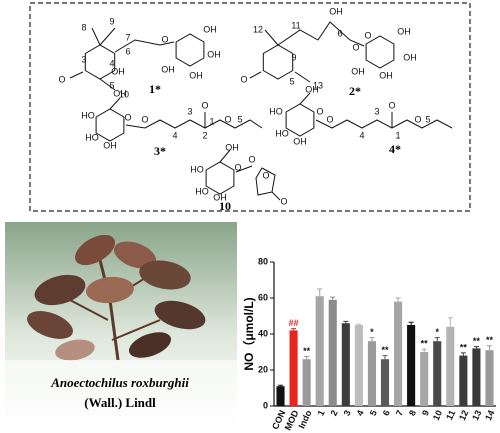 This screenshot has width=500, height=433. Describe the element at coordinates (361, 135) in the screenshot. I see `atom-label: 4` at that location.